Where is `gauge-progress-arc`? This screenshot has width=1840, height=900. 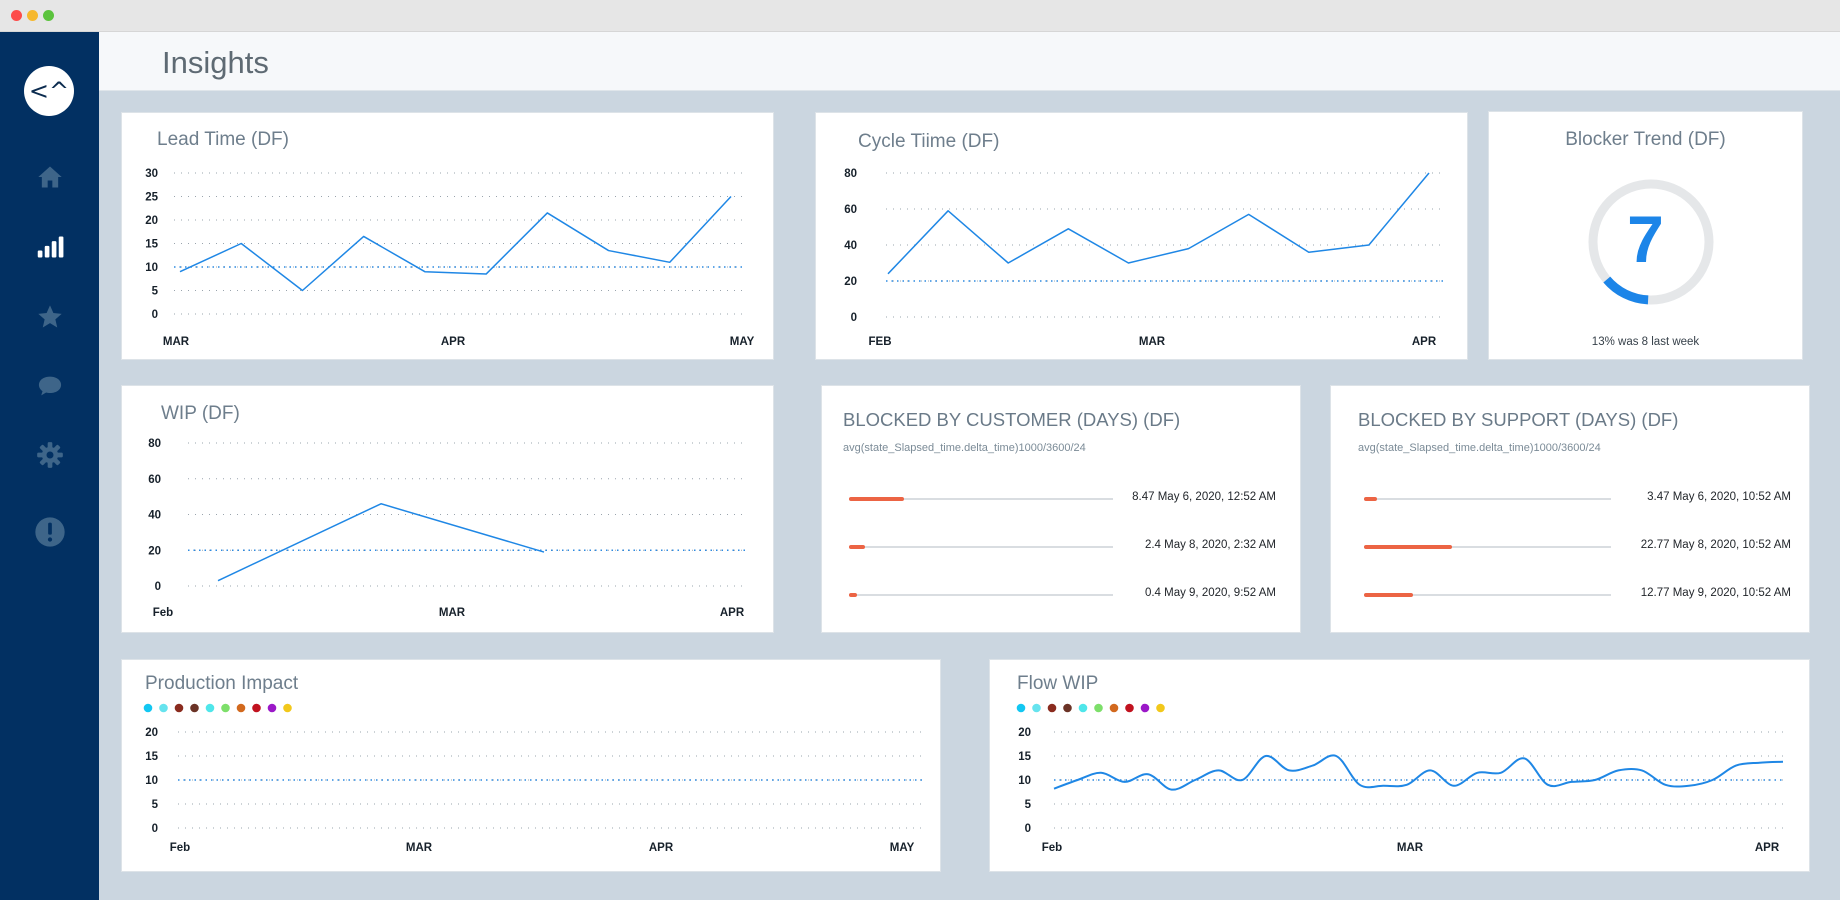
gauge-progress-arc is located at coordinates (1626, 290).